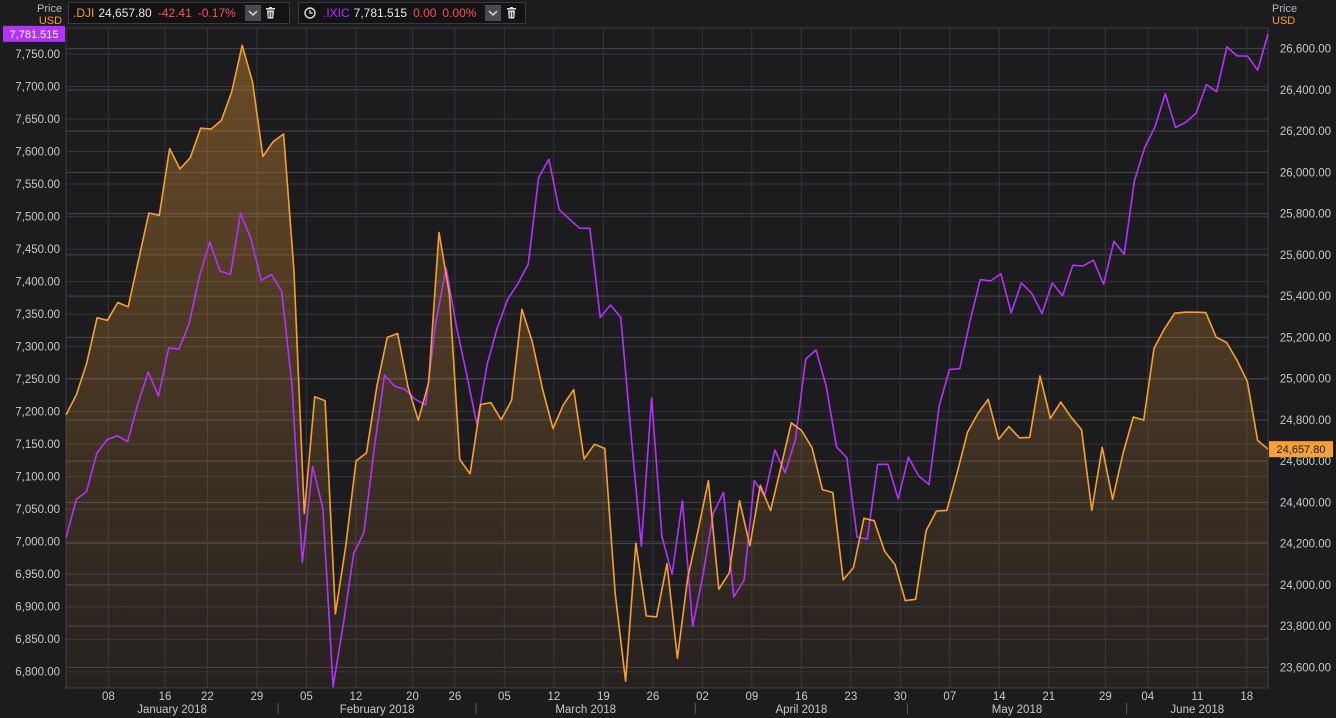 The height and width of the screenshot is (718, 1336). Describe the element at coordinates (37, 510) in the screenshot. I see `left-tick-label: 7,050.00` at that location.